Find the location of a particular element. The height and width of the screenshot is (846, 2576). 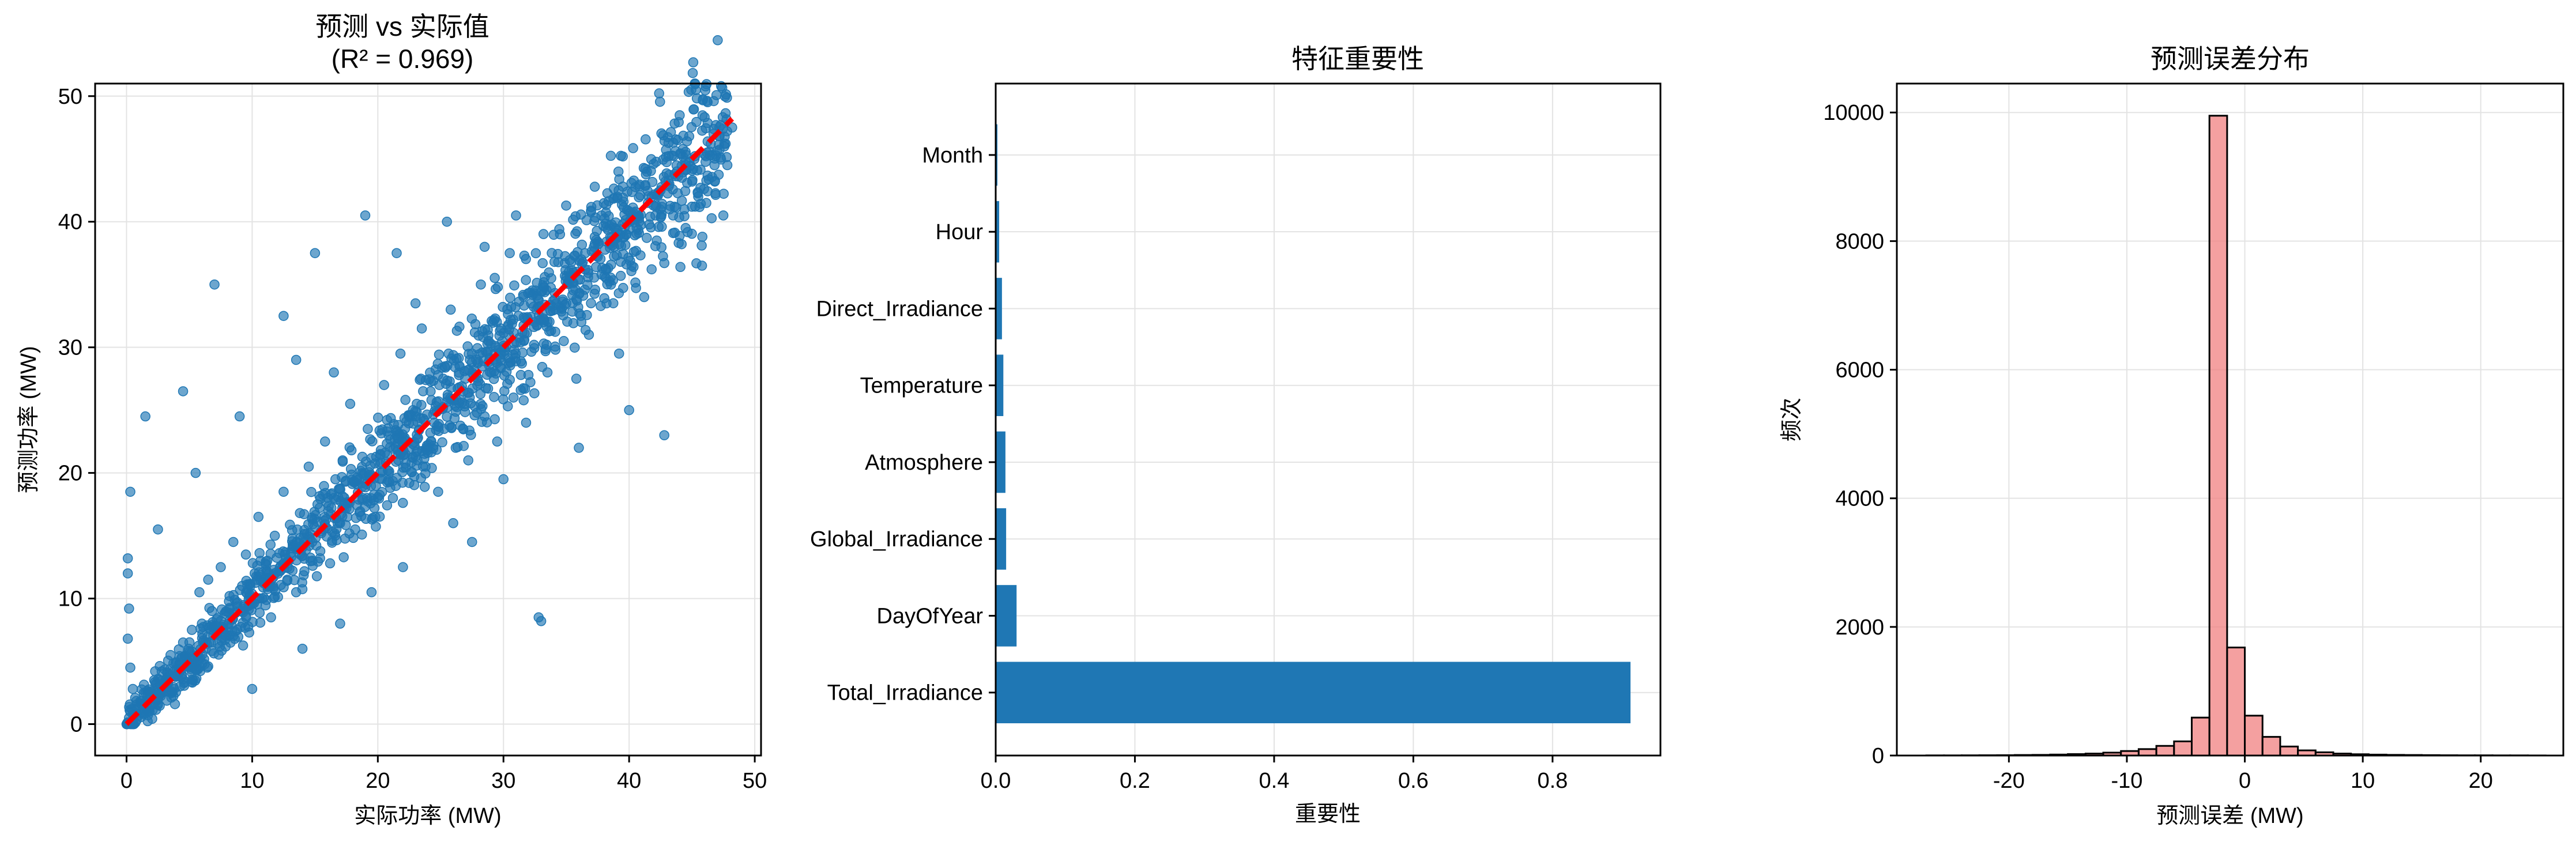

y-tick-label: 8000 is located at coordinates (1859, 241).